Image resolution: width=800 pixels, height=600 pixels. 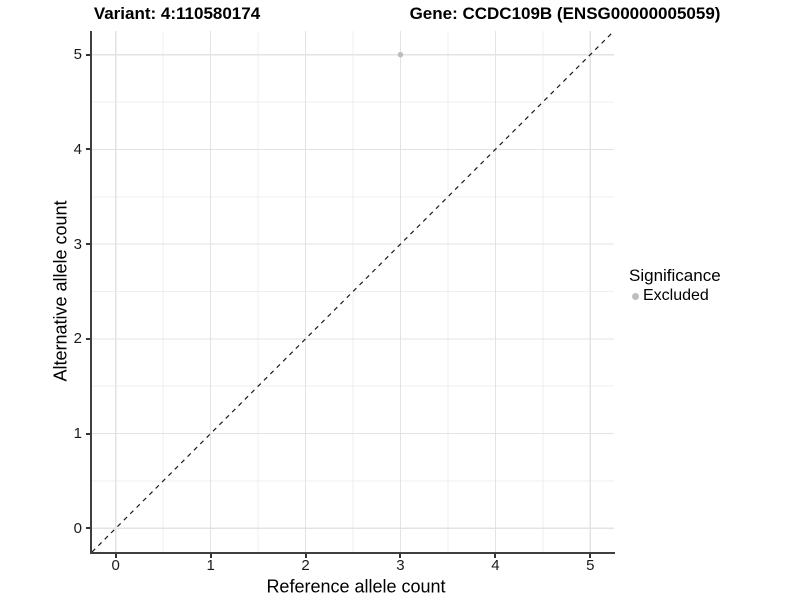 What do you see at coordinates (77, 339) in the screenshot?
I see `y-tick-label: 2` at bounding box center [77, 339].